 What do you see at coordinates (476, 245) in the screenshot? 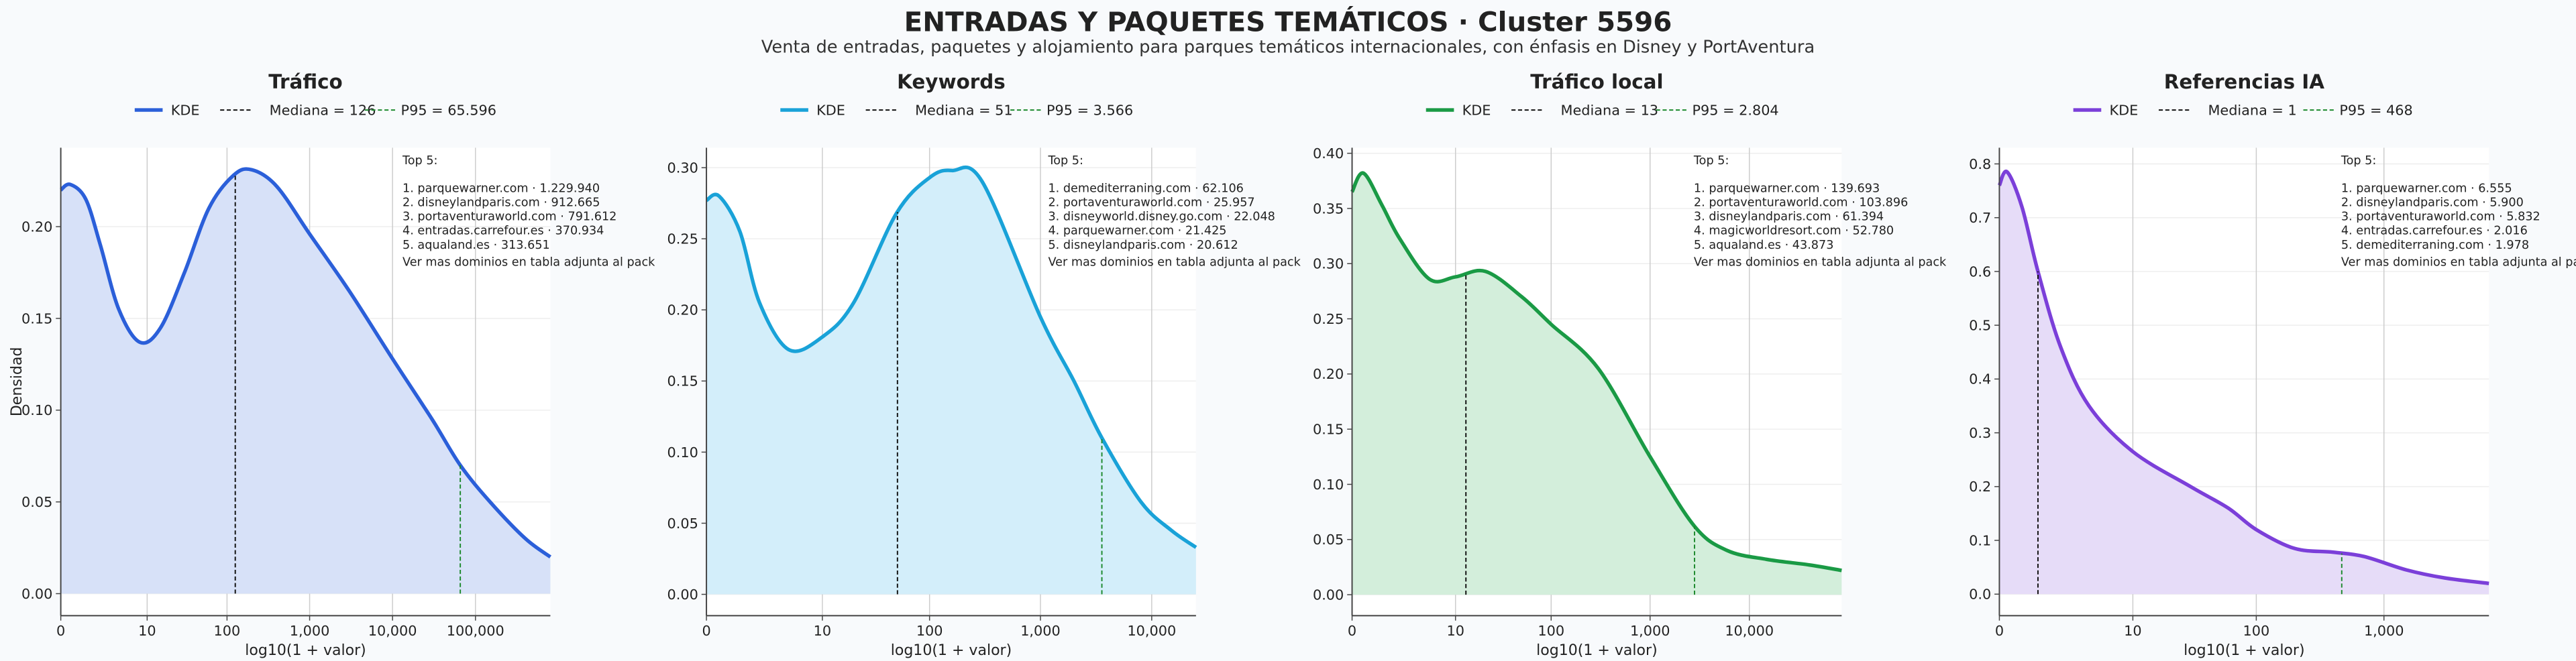
I see `annotation-item: 5. aqualand.es · 313.651` at bounding box center [476, 245].